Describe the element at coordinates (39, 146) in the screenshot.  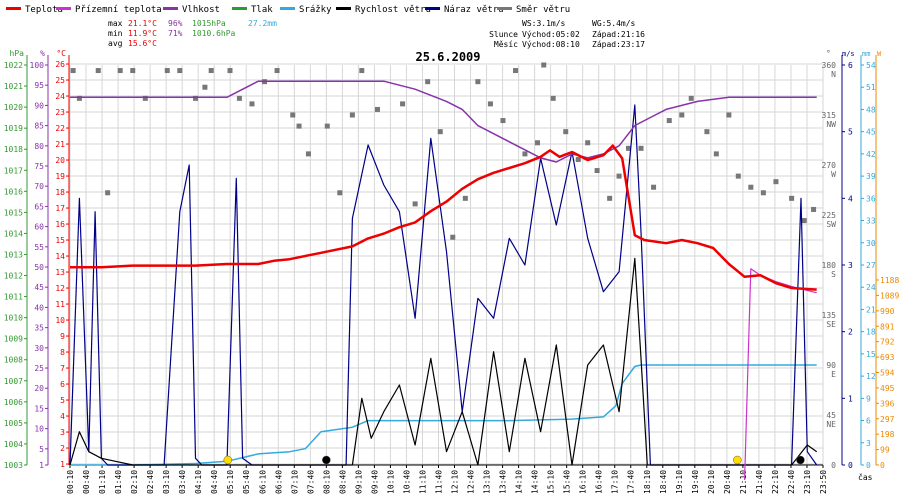
I see `pct-tick-label-4: 80` at that location.